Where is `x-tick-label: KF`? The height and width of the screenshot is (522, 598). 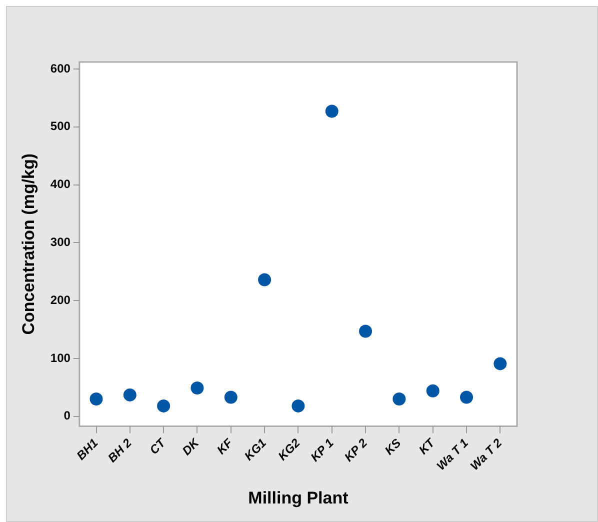
x-tick-label: KF is located at coordinates (225, 446).